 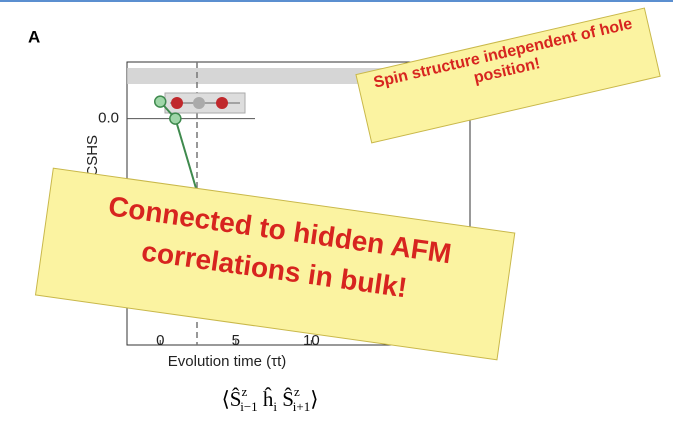 I want to click on formula-part: i, so click(x=275, y=406).